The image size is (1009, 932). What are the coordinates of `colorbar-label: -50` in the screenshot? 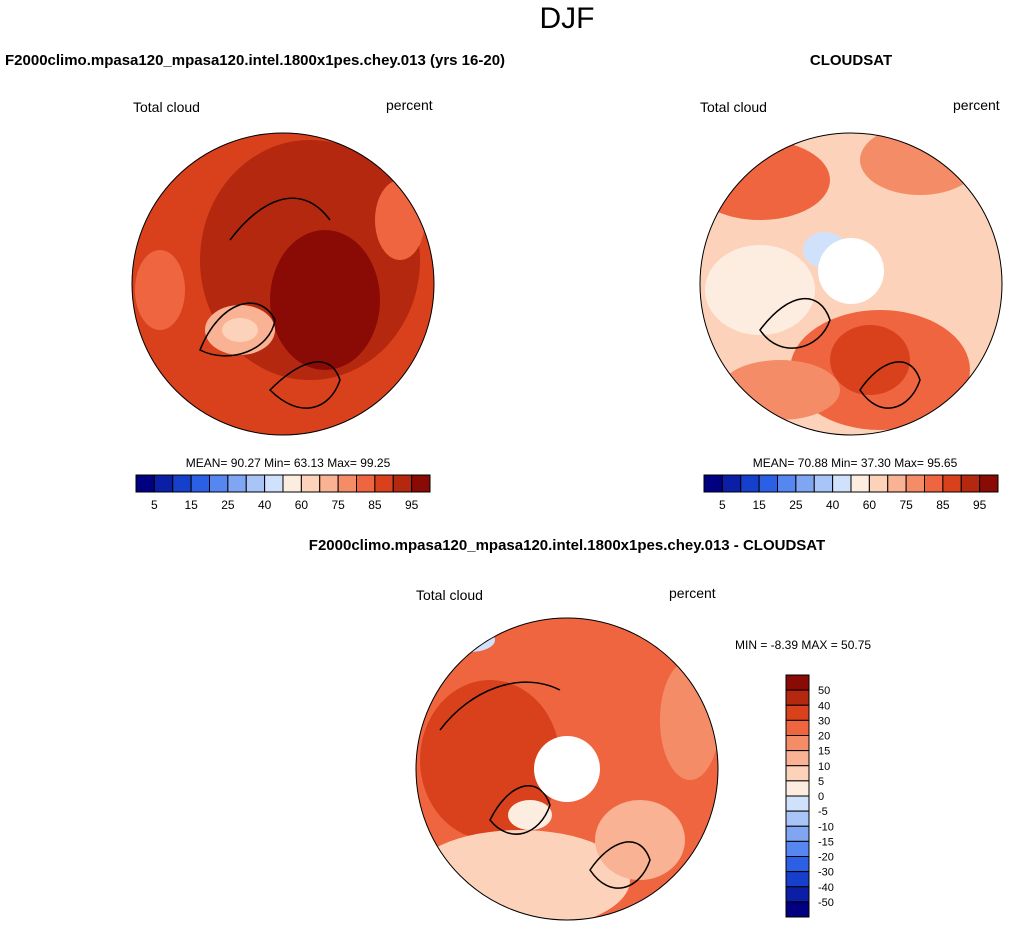 It's located at (826, 903).